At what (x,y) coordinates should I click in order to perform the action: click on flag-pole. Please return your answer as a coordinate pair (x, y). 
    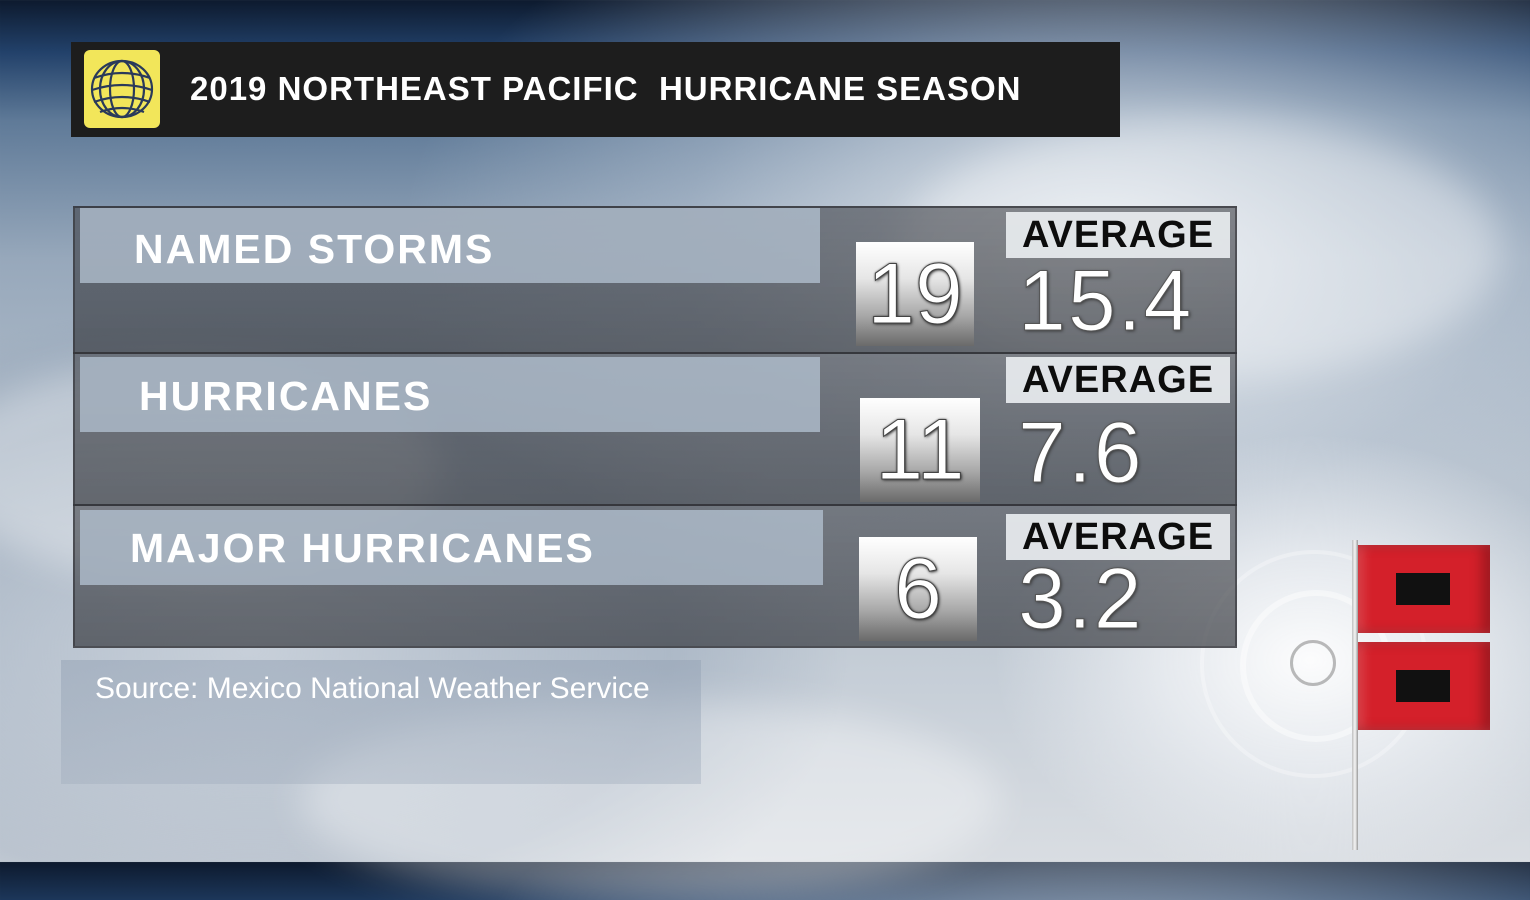
    Looking at the image, I should click on (1355, 695).